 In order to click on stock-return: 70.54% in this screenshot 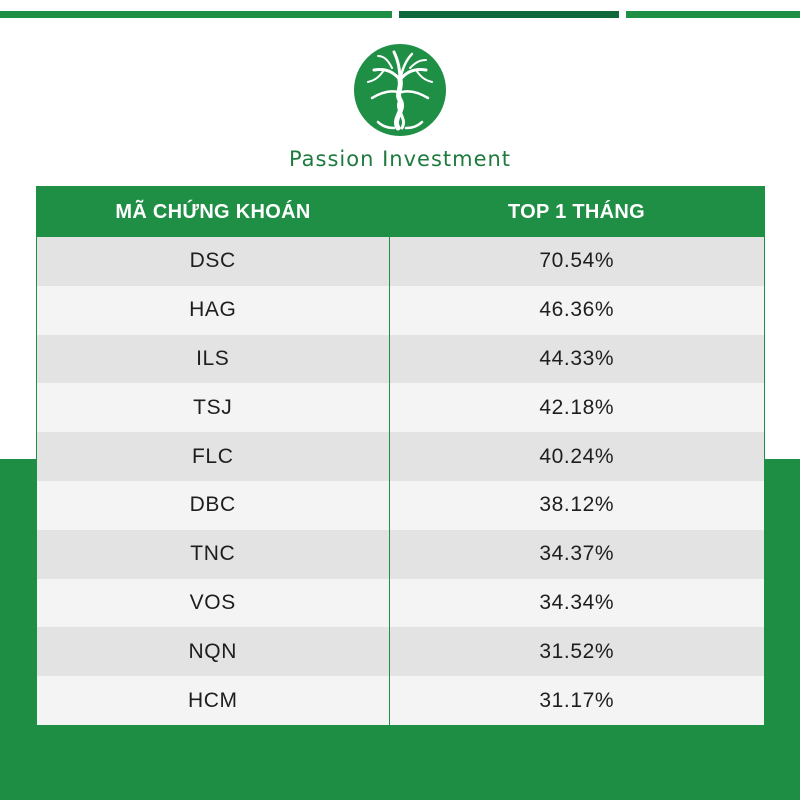, I will do `click(576, 261)`.